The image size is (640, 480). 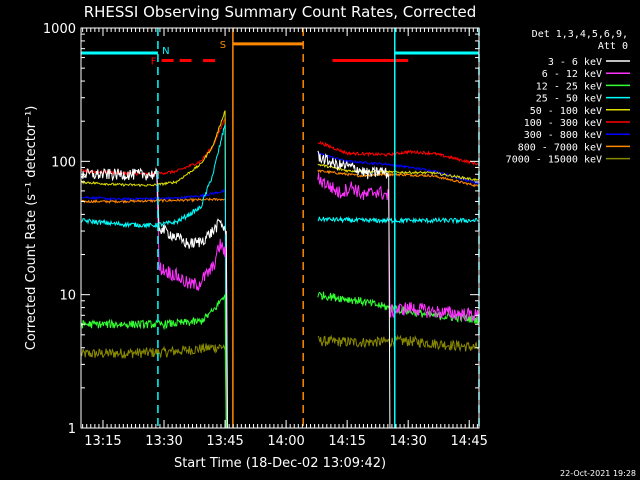 I want to click on legend-label: 100 - 300 keV, so click(x=563, y=123).